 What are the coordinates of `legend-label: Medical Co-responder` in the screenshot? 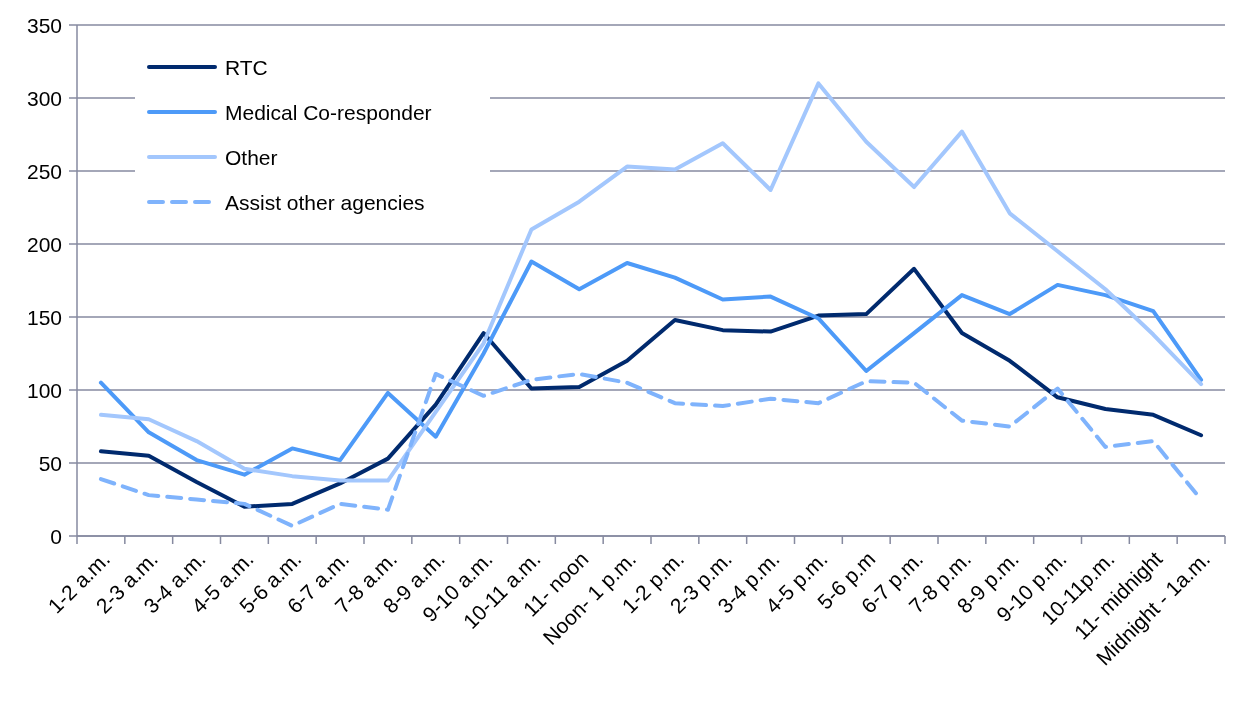 It's located at (328, 112).